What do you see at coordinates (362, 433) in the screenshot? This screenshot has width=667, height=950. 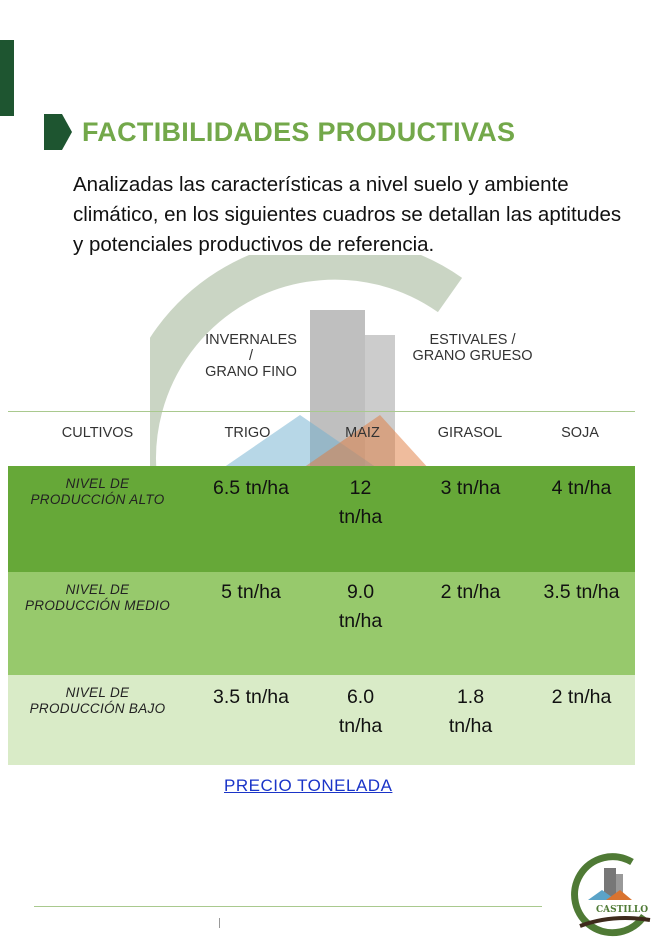 I see `column-header-maiz: MAIZ` at bounding box center [362, 433].